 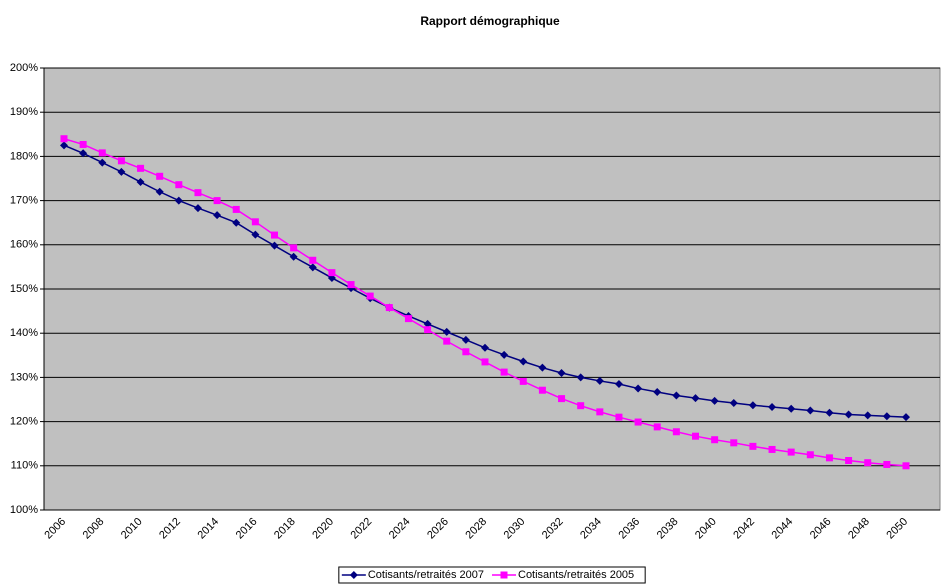 What do you see at coordinates (897, 529) in the screenshot?
I see `x-tick-label: 2050` at bounding box center [897, 529].